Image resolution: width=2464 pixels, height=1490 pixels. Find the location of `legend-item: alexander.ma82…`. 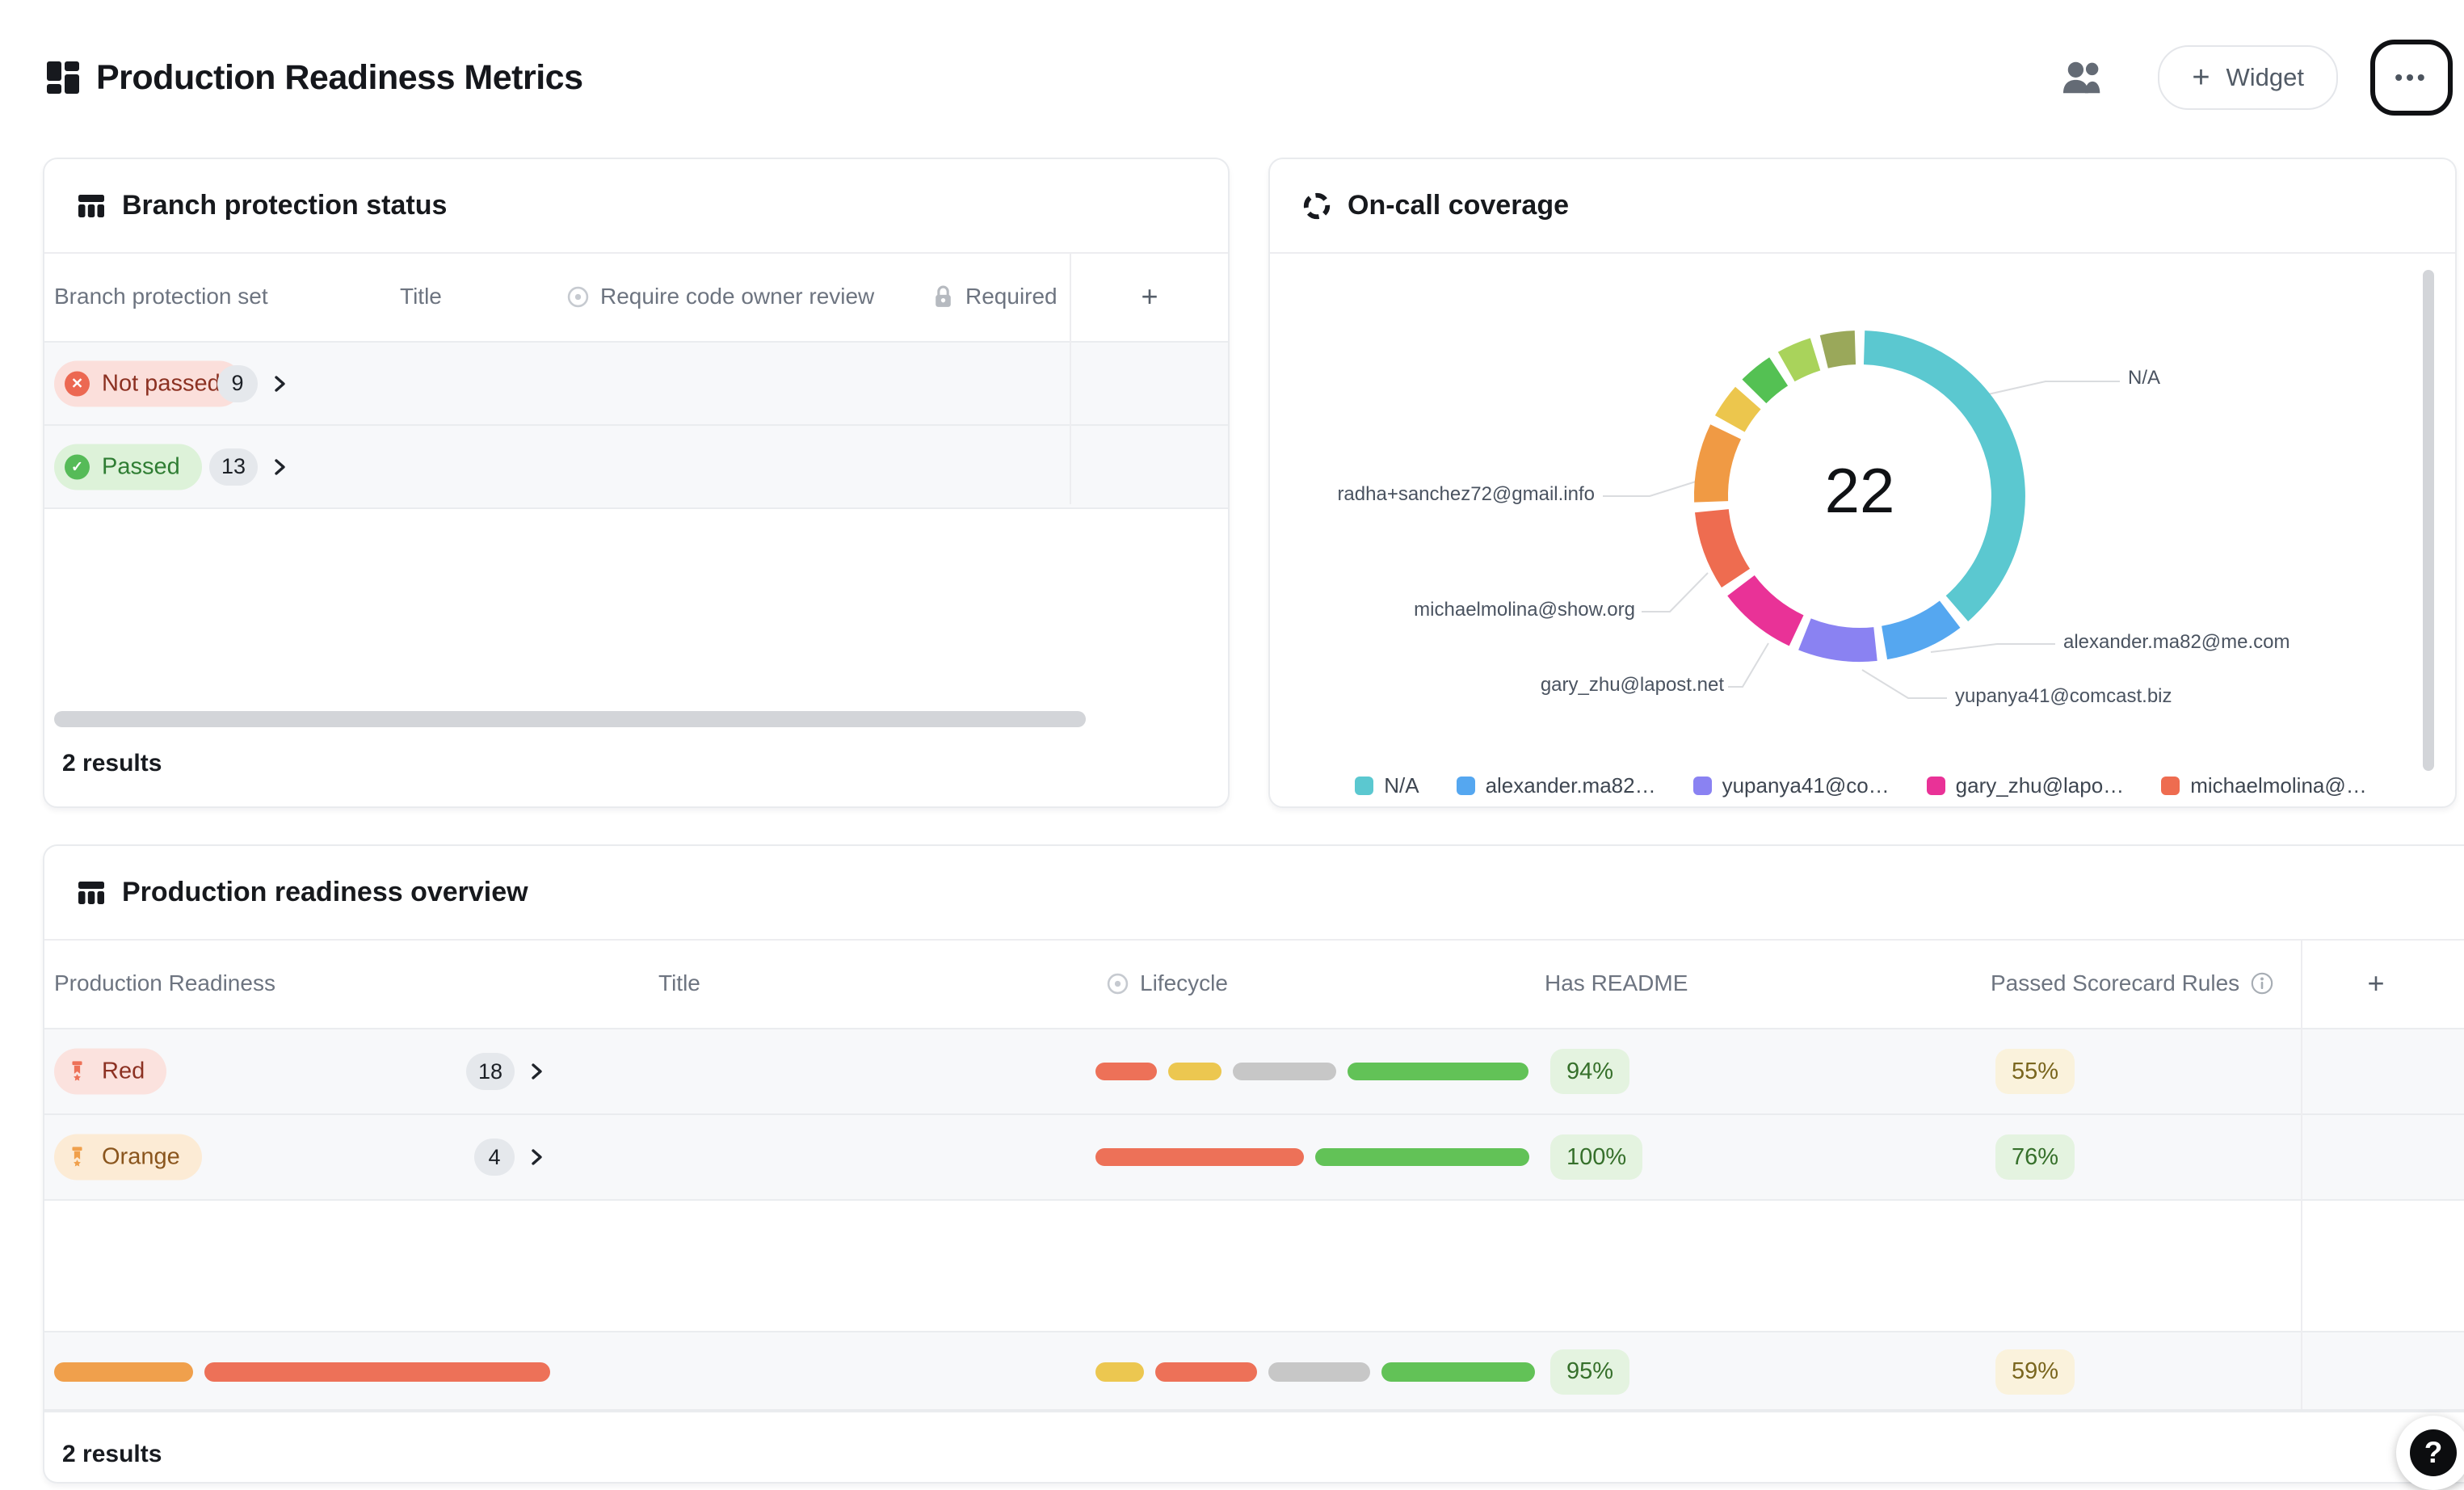

legend-item: alexander.ma82… is located at coordinates (1556, 785).